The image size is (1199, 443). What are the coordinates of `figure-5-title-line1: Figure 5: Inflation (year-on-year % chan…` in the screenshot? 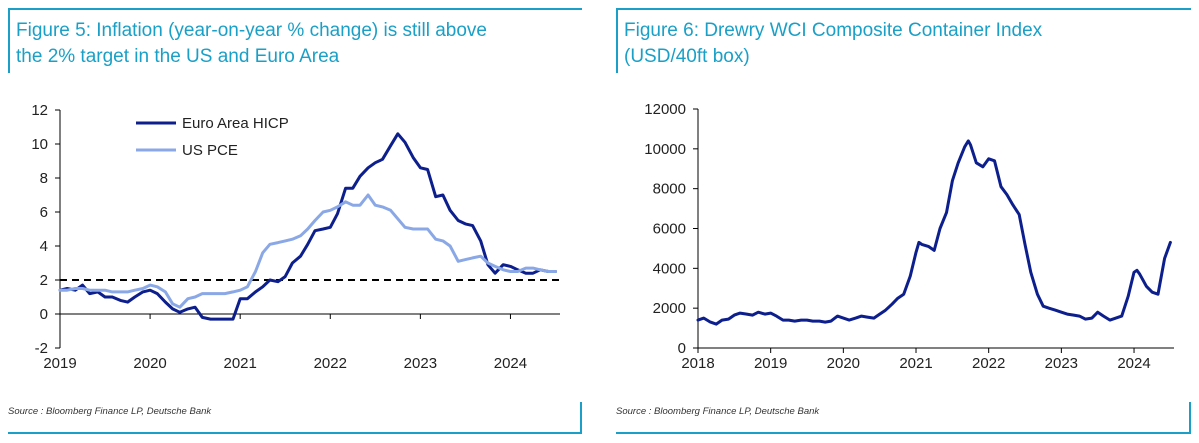 It's located at (252, 30).